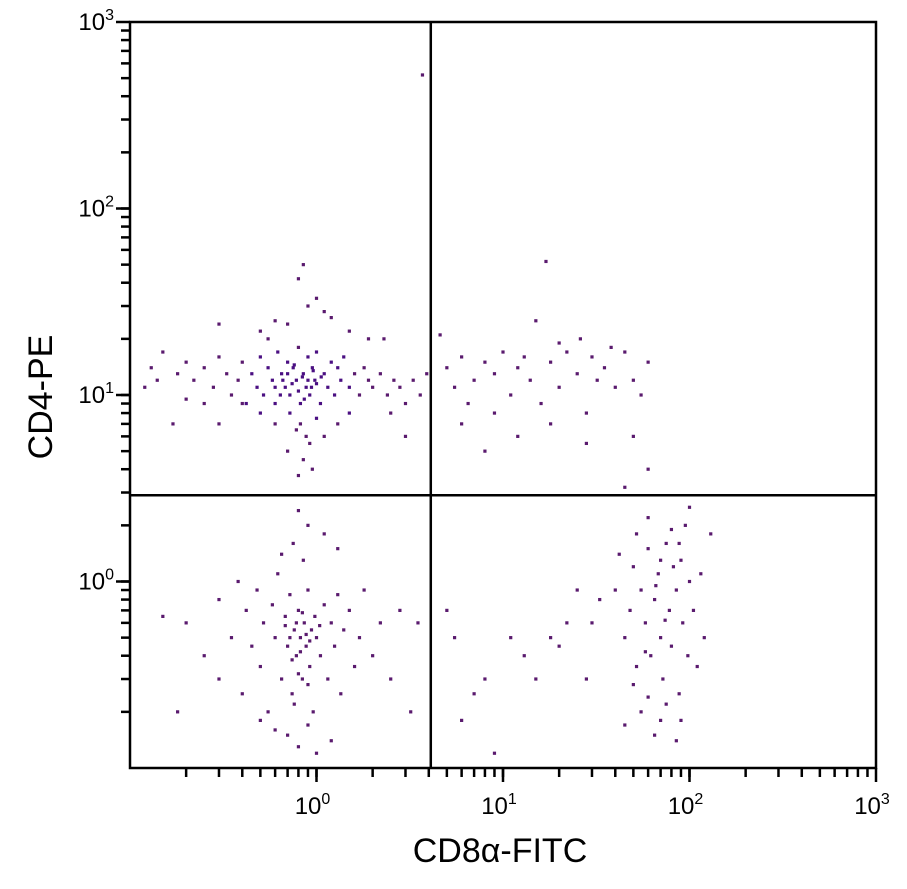  What do you see at coordinates (499, 805) in the screenshot?
I see `x-tick-label: 101` at bounding box center [499, 805].